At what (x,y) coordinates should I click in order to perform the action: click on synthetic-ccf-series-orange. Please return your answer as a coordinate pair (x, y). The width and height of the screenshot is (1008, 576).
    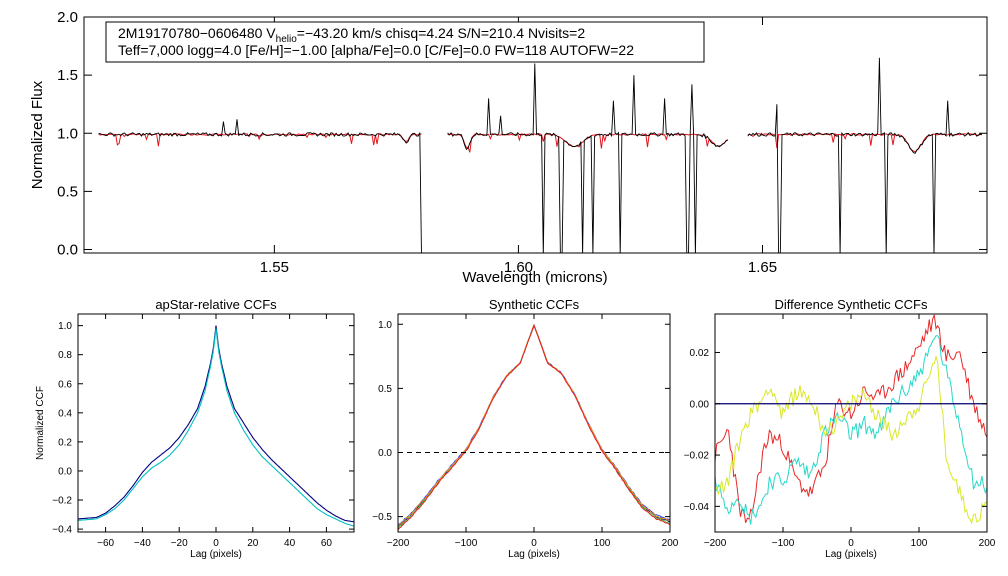
    Looking at the image, I should click on (534, 425).